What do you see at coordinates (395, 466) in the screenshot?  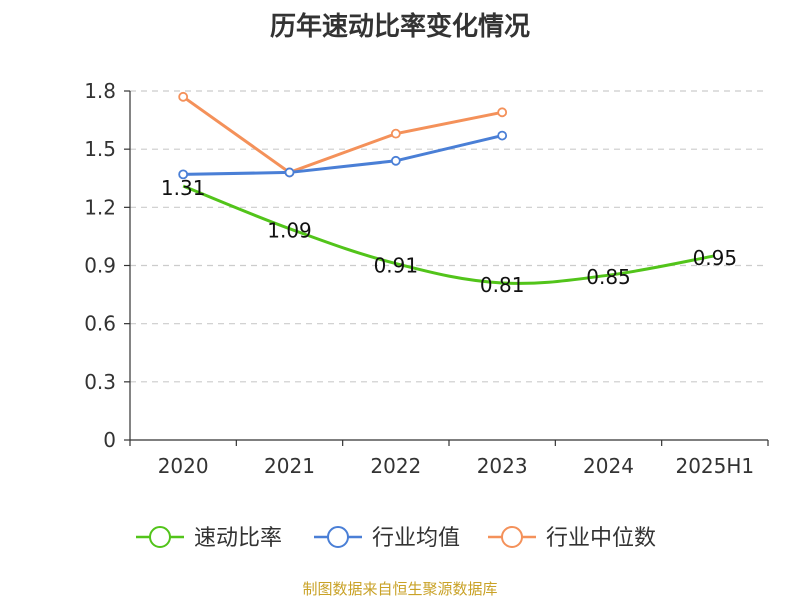 I see `x-tick-label-2: 2022` at bounding box center [395, 466].